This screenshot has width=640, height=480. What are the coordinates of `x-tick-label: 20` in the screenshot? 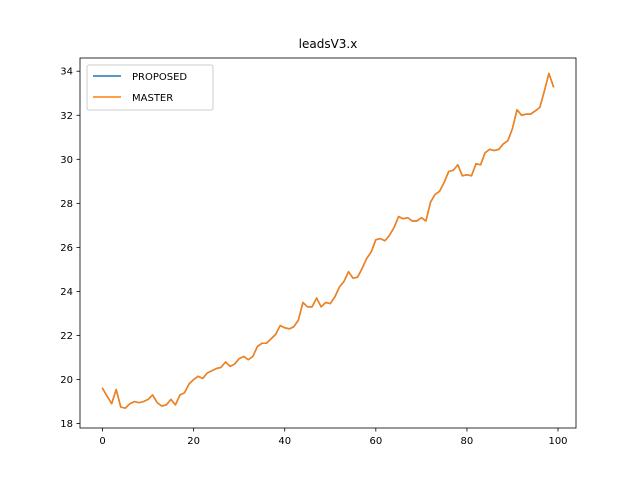 It's located at (193, 441).